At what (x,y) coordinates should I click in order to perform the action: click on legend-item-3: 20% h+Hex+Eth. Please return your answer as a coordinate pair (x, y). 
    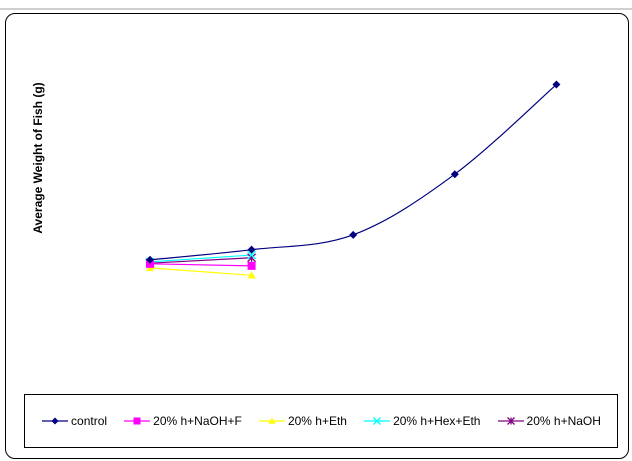
    Looking at the image, I should click on (421, 421).